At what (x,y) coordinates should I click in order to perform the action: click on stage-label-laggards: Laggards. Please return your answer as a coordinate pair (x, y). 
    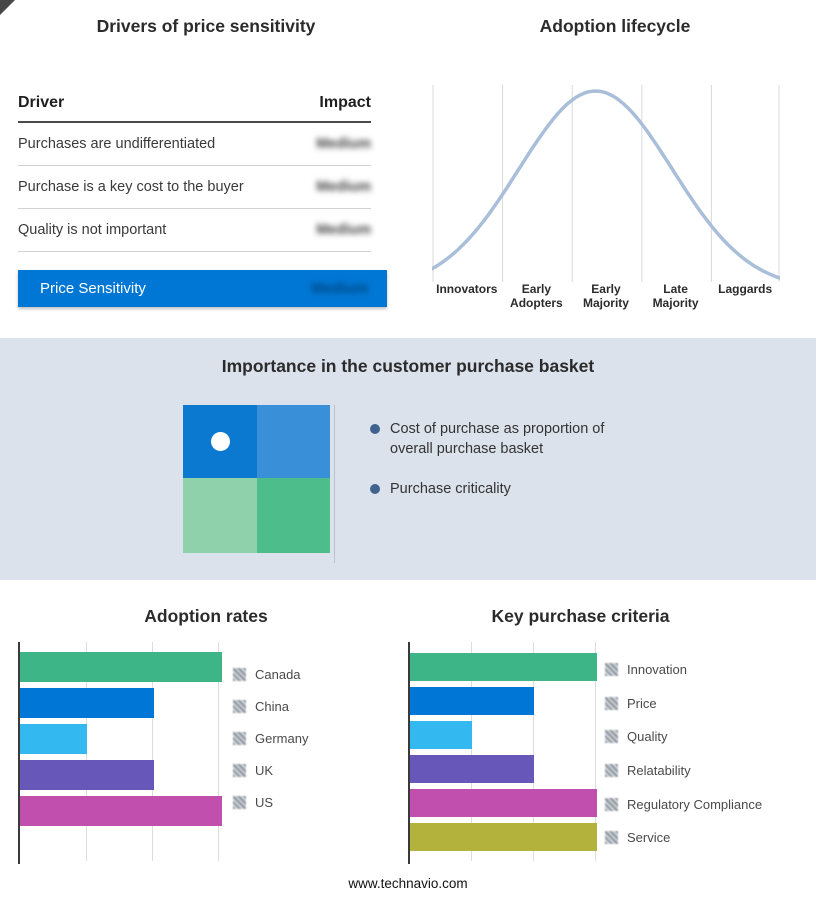
    Looking at the image, I should click on (745, 289).